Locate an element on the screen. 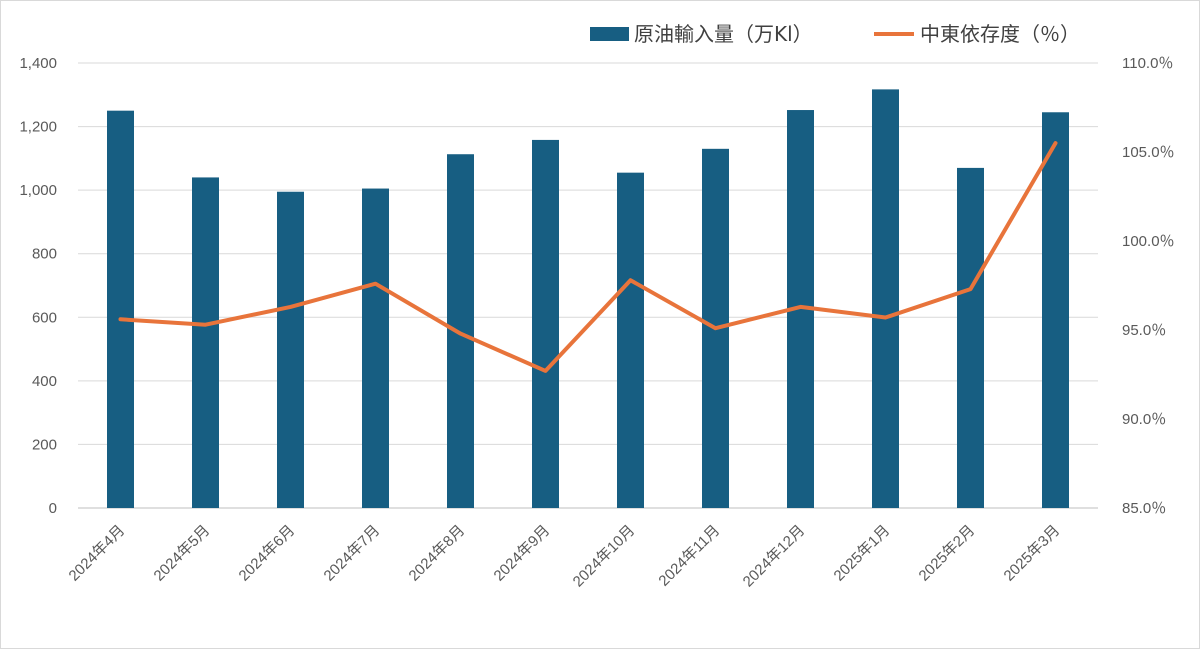  legend: 原油輸入量（万Kl） 中東依存度（％） is located at coordinates (835, 34).